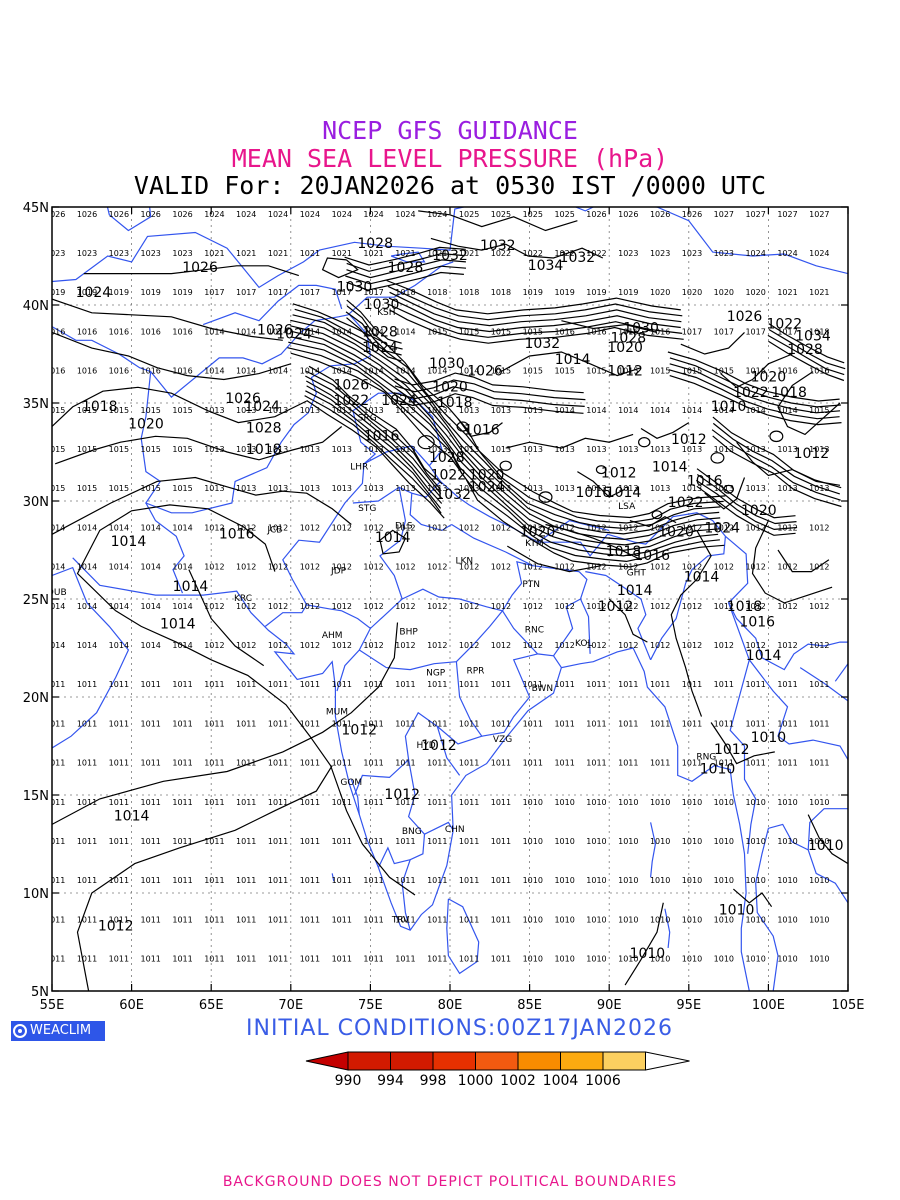  Describe the element at coordinates (36, 600) in the screenshot. I see `lat-tick-label: 25N` at that location.